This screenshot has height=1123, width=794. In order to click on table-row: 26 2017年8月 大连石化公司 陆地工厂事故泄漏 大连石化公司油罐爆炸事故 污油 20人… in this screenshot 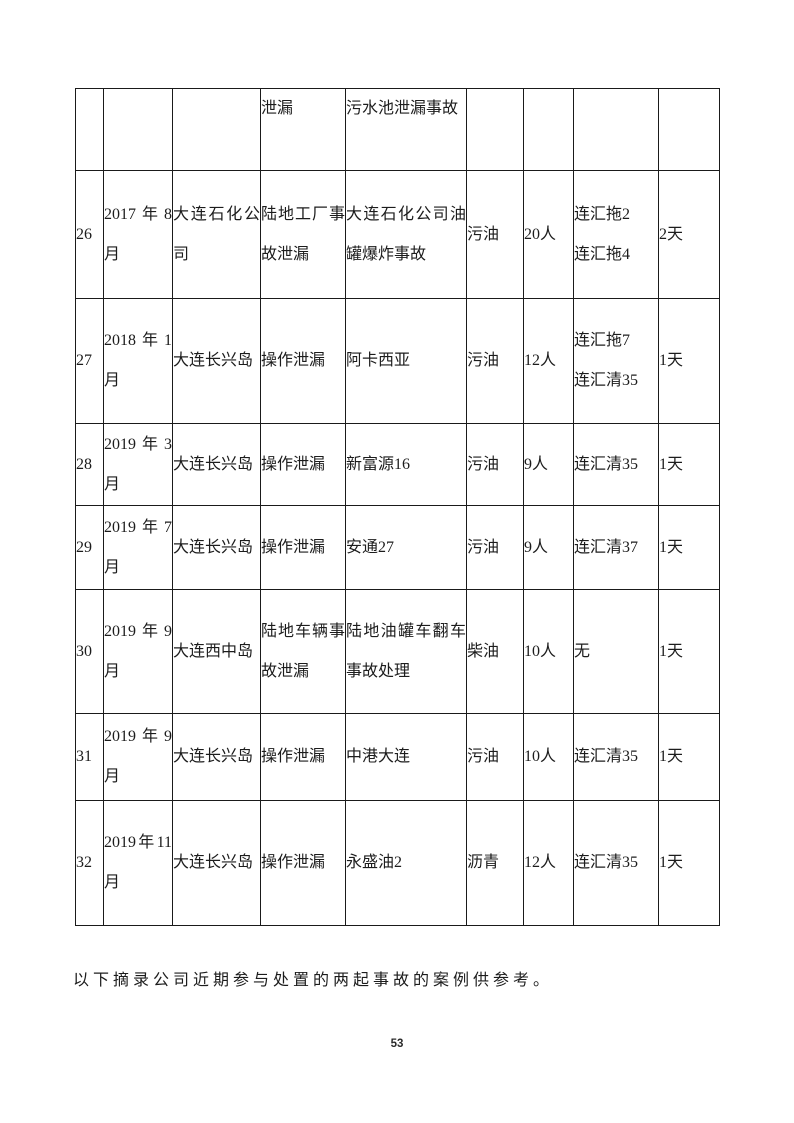, I will do `click(397, 234)`.